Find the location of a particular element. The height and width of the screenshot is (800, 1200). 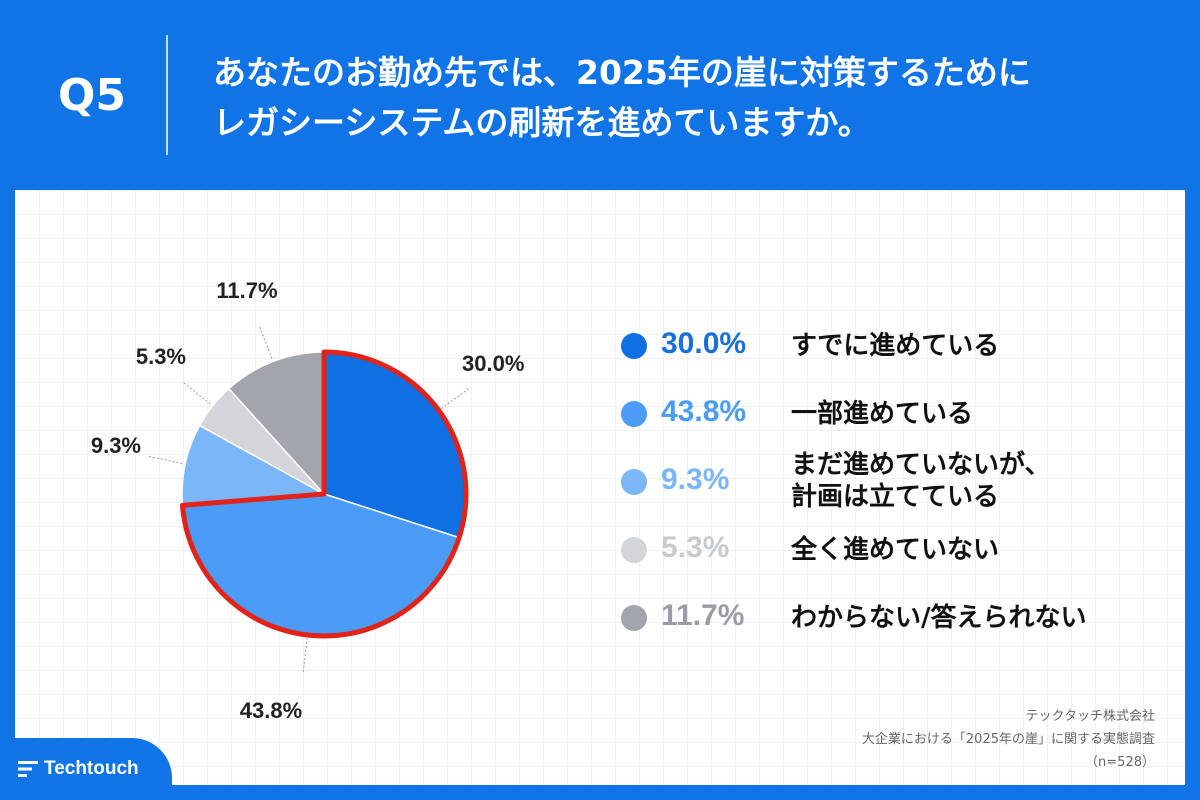

techtouch-logo: Techtouch is located at coordinates (78, 769).